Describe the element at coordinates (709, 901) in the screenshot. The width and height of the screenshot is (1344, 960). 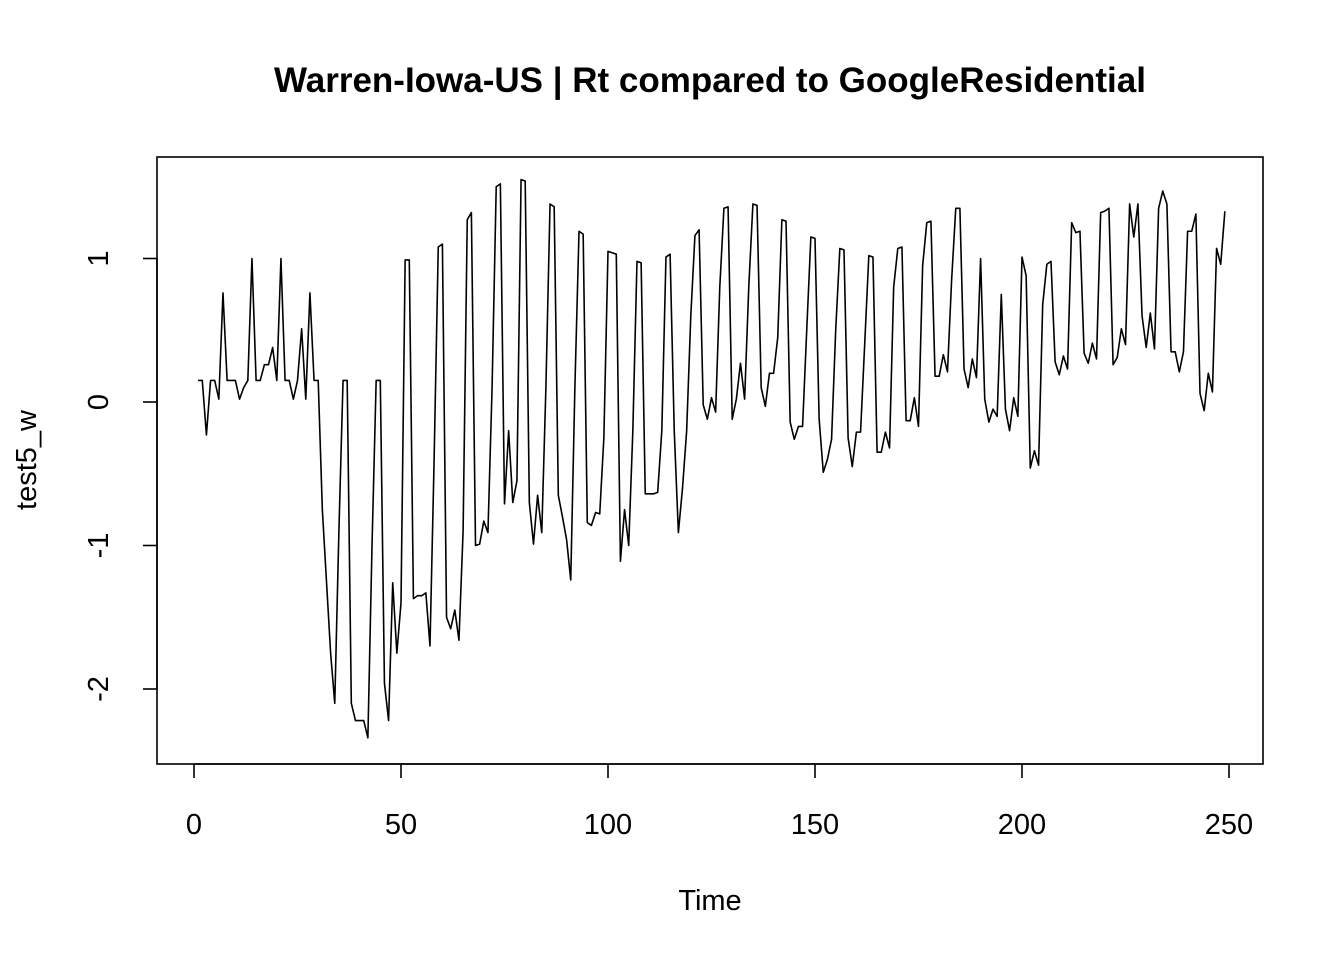
I see `x-axis-label: Time` at that location.